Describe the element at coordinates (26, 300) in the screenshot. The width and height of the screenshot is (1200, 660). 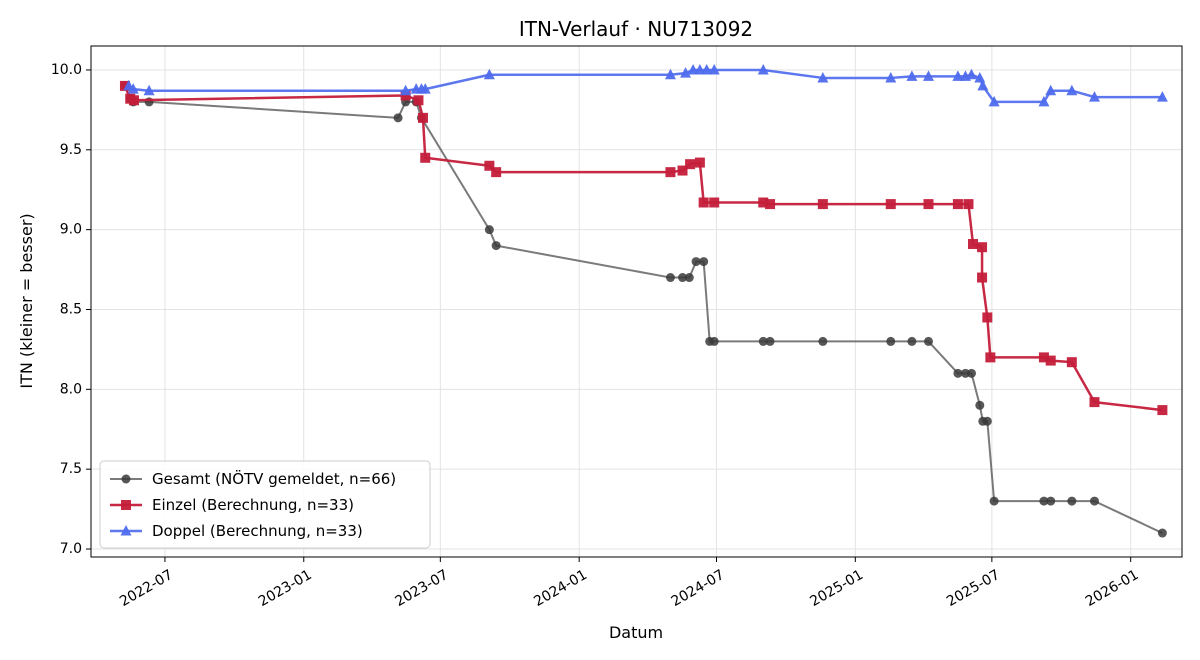
I see `y-axis-title: ITN (kleiner = besser)` at that location.